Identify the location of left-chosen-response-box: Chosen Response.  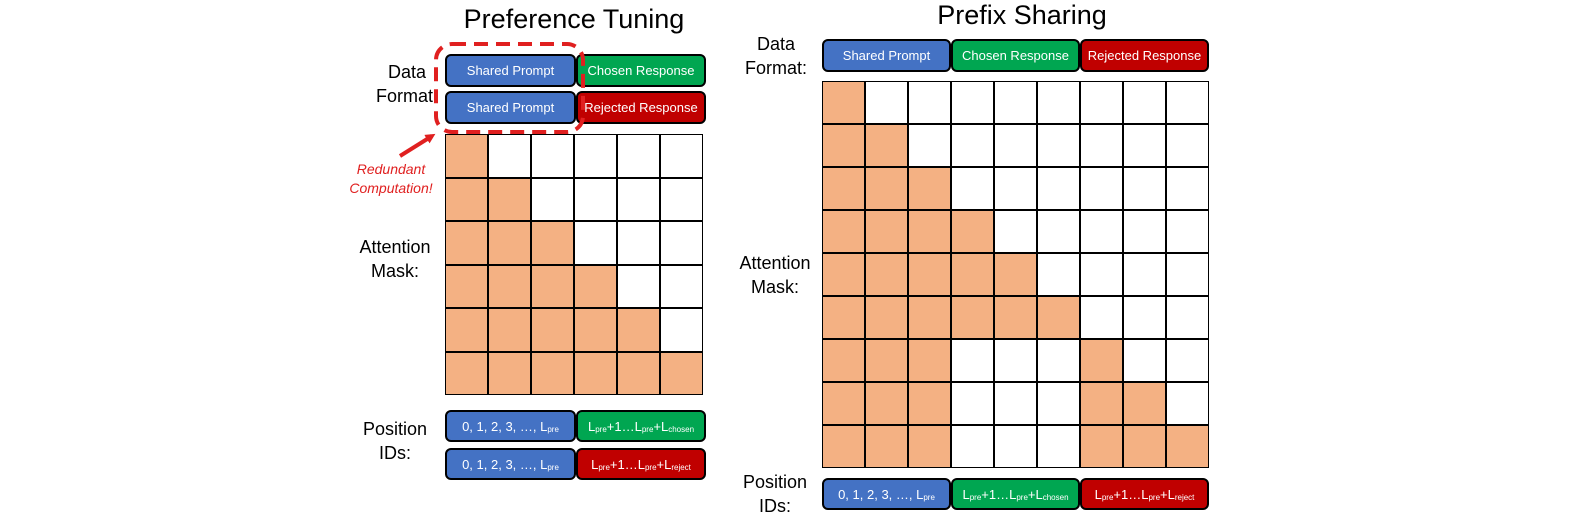
(641, 70).